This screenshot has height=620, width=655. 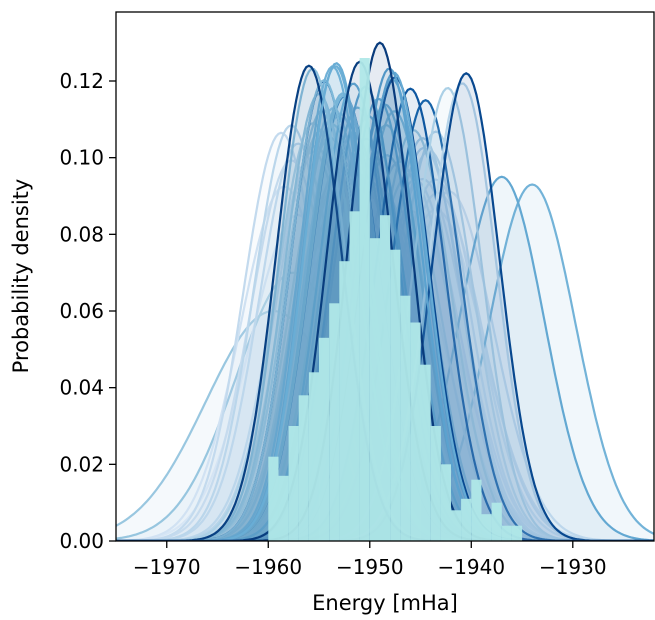 What do you see at coordinates (268, 567) in the screenshot?
I see `x-tick-label: −1960` at bounding box center [268, 567].